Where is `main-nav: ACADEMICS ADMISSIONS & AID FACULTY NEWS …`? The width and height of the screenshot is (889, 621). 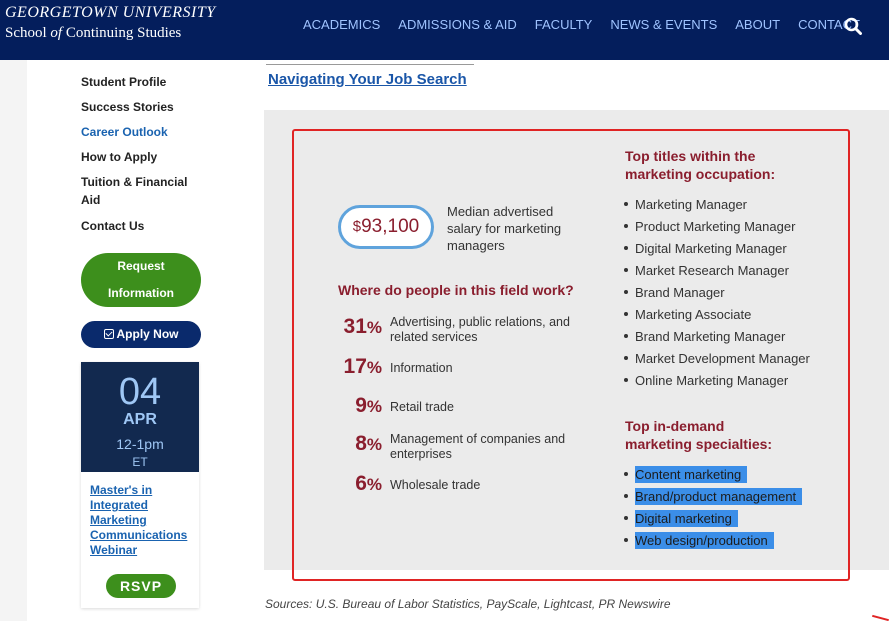 main-nav: ACADEMICS ADMISSIONS & AID FACULTY NEWS … is located at coordinates (590, 25).